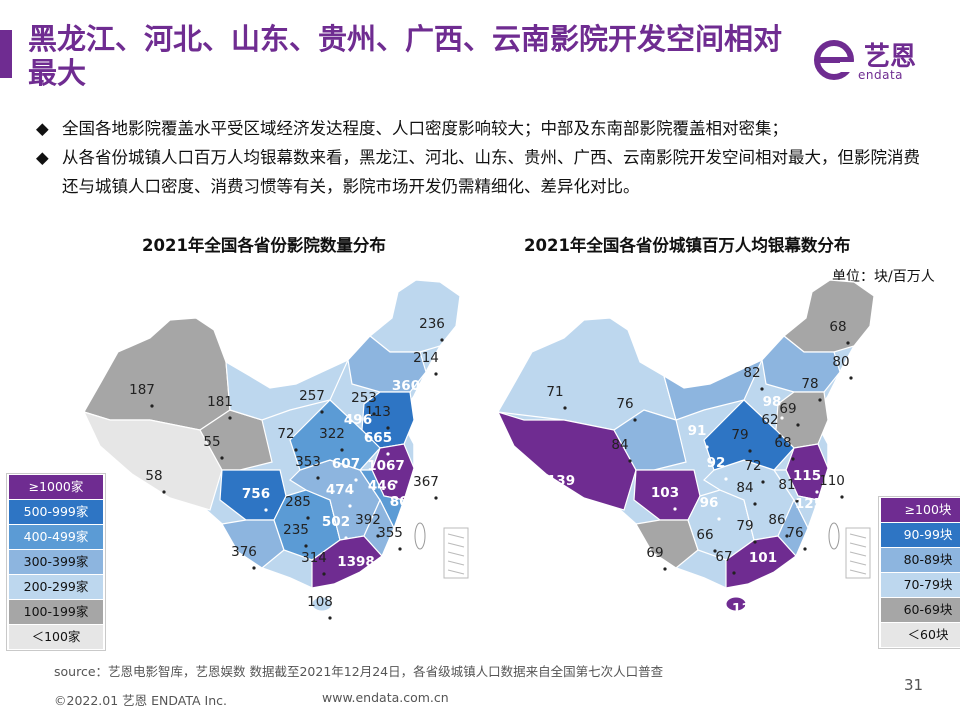 This screenshot has height=720, width=960. I want to click on legend-item: 80-89块, so click(920, 560).